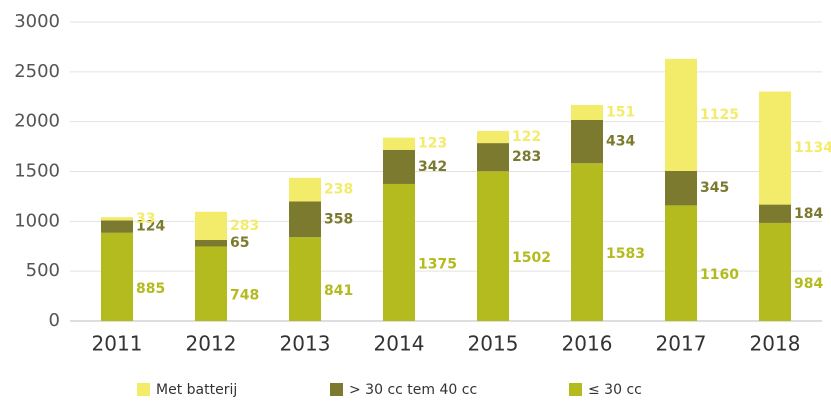 The width and height of the screenshot is (831, 405). What do you see at coordinates (37, 71) in the screenshot?
I see `y-tick-label: 2500` at bounding box center [37, 71].